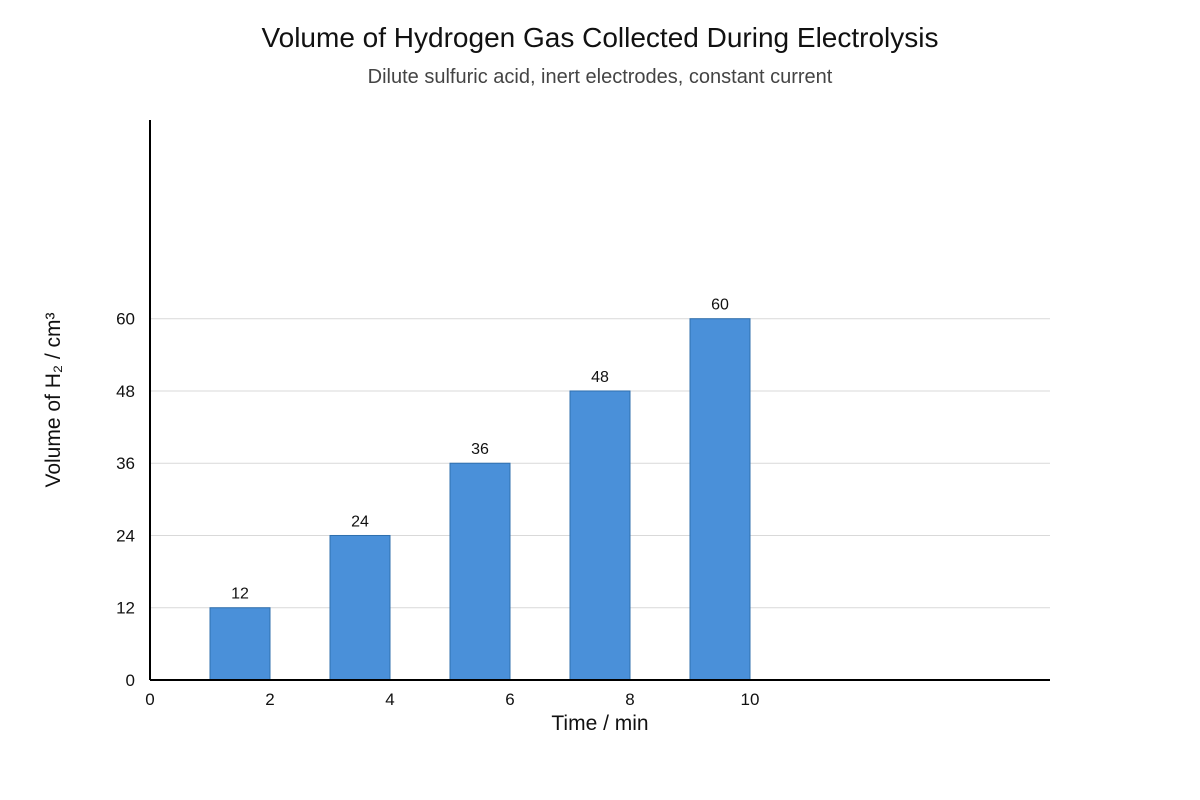 The image size is (1200, 800). I want to click on x-tick-label: 0, so click(149, 699).